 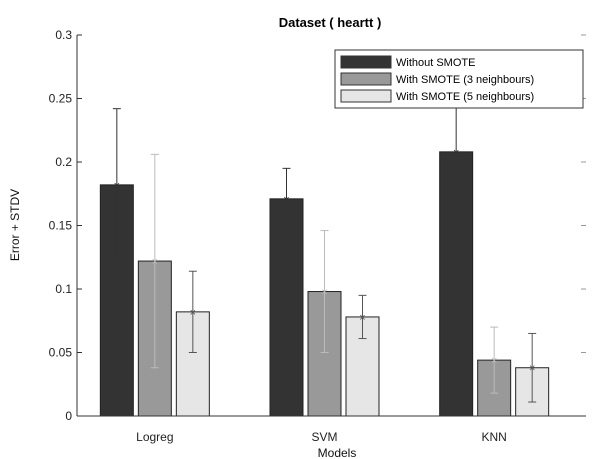 I want to click on x-tick-label: Logreg, so click(x=154, y=437).